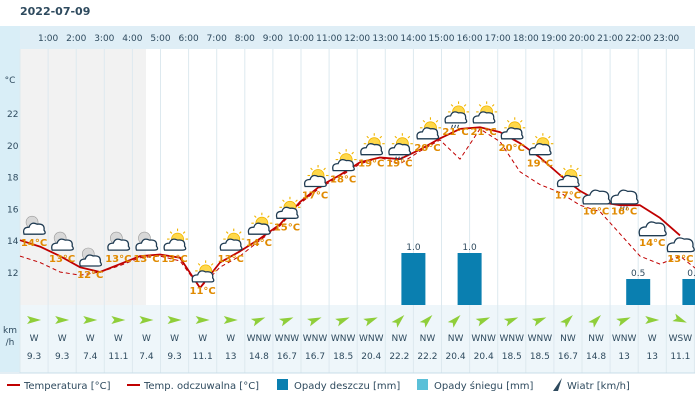 The width and height of the screenshot is (695, 408). Describe the element at coordinates (118, 357) in the screenshot. I see `wind-speed-label: 11.1` at that location.